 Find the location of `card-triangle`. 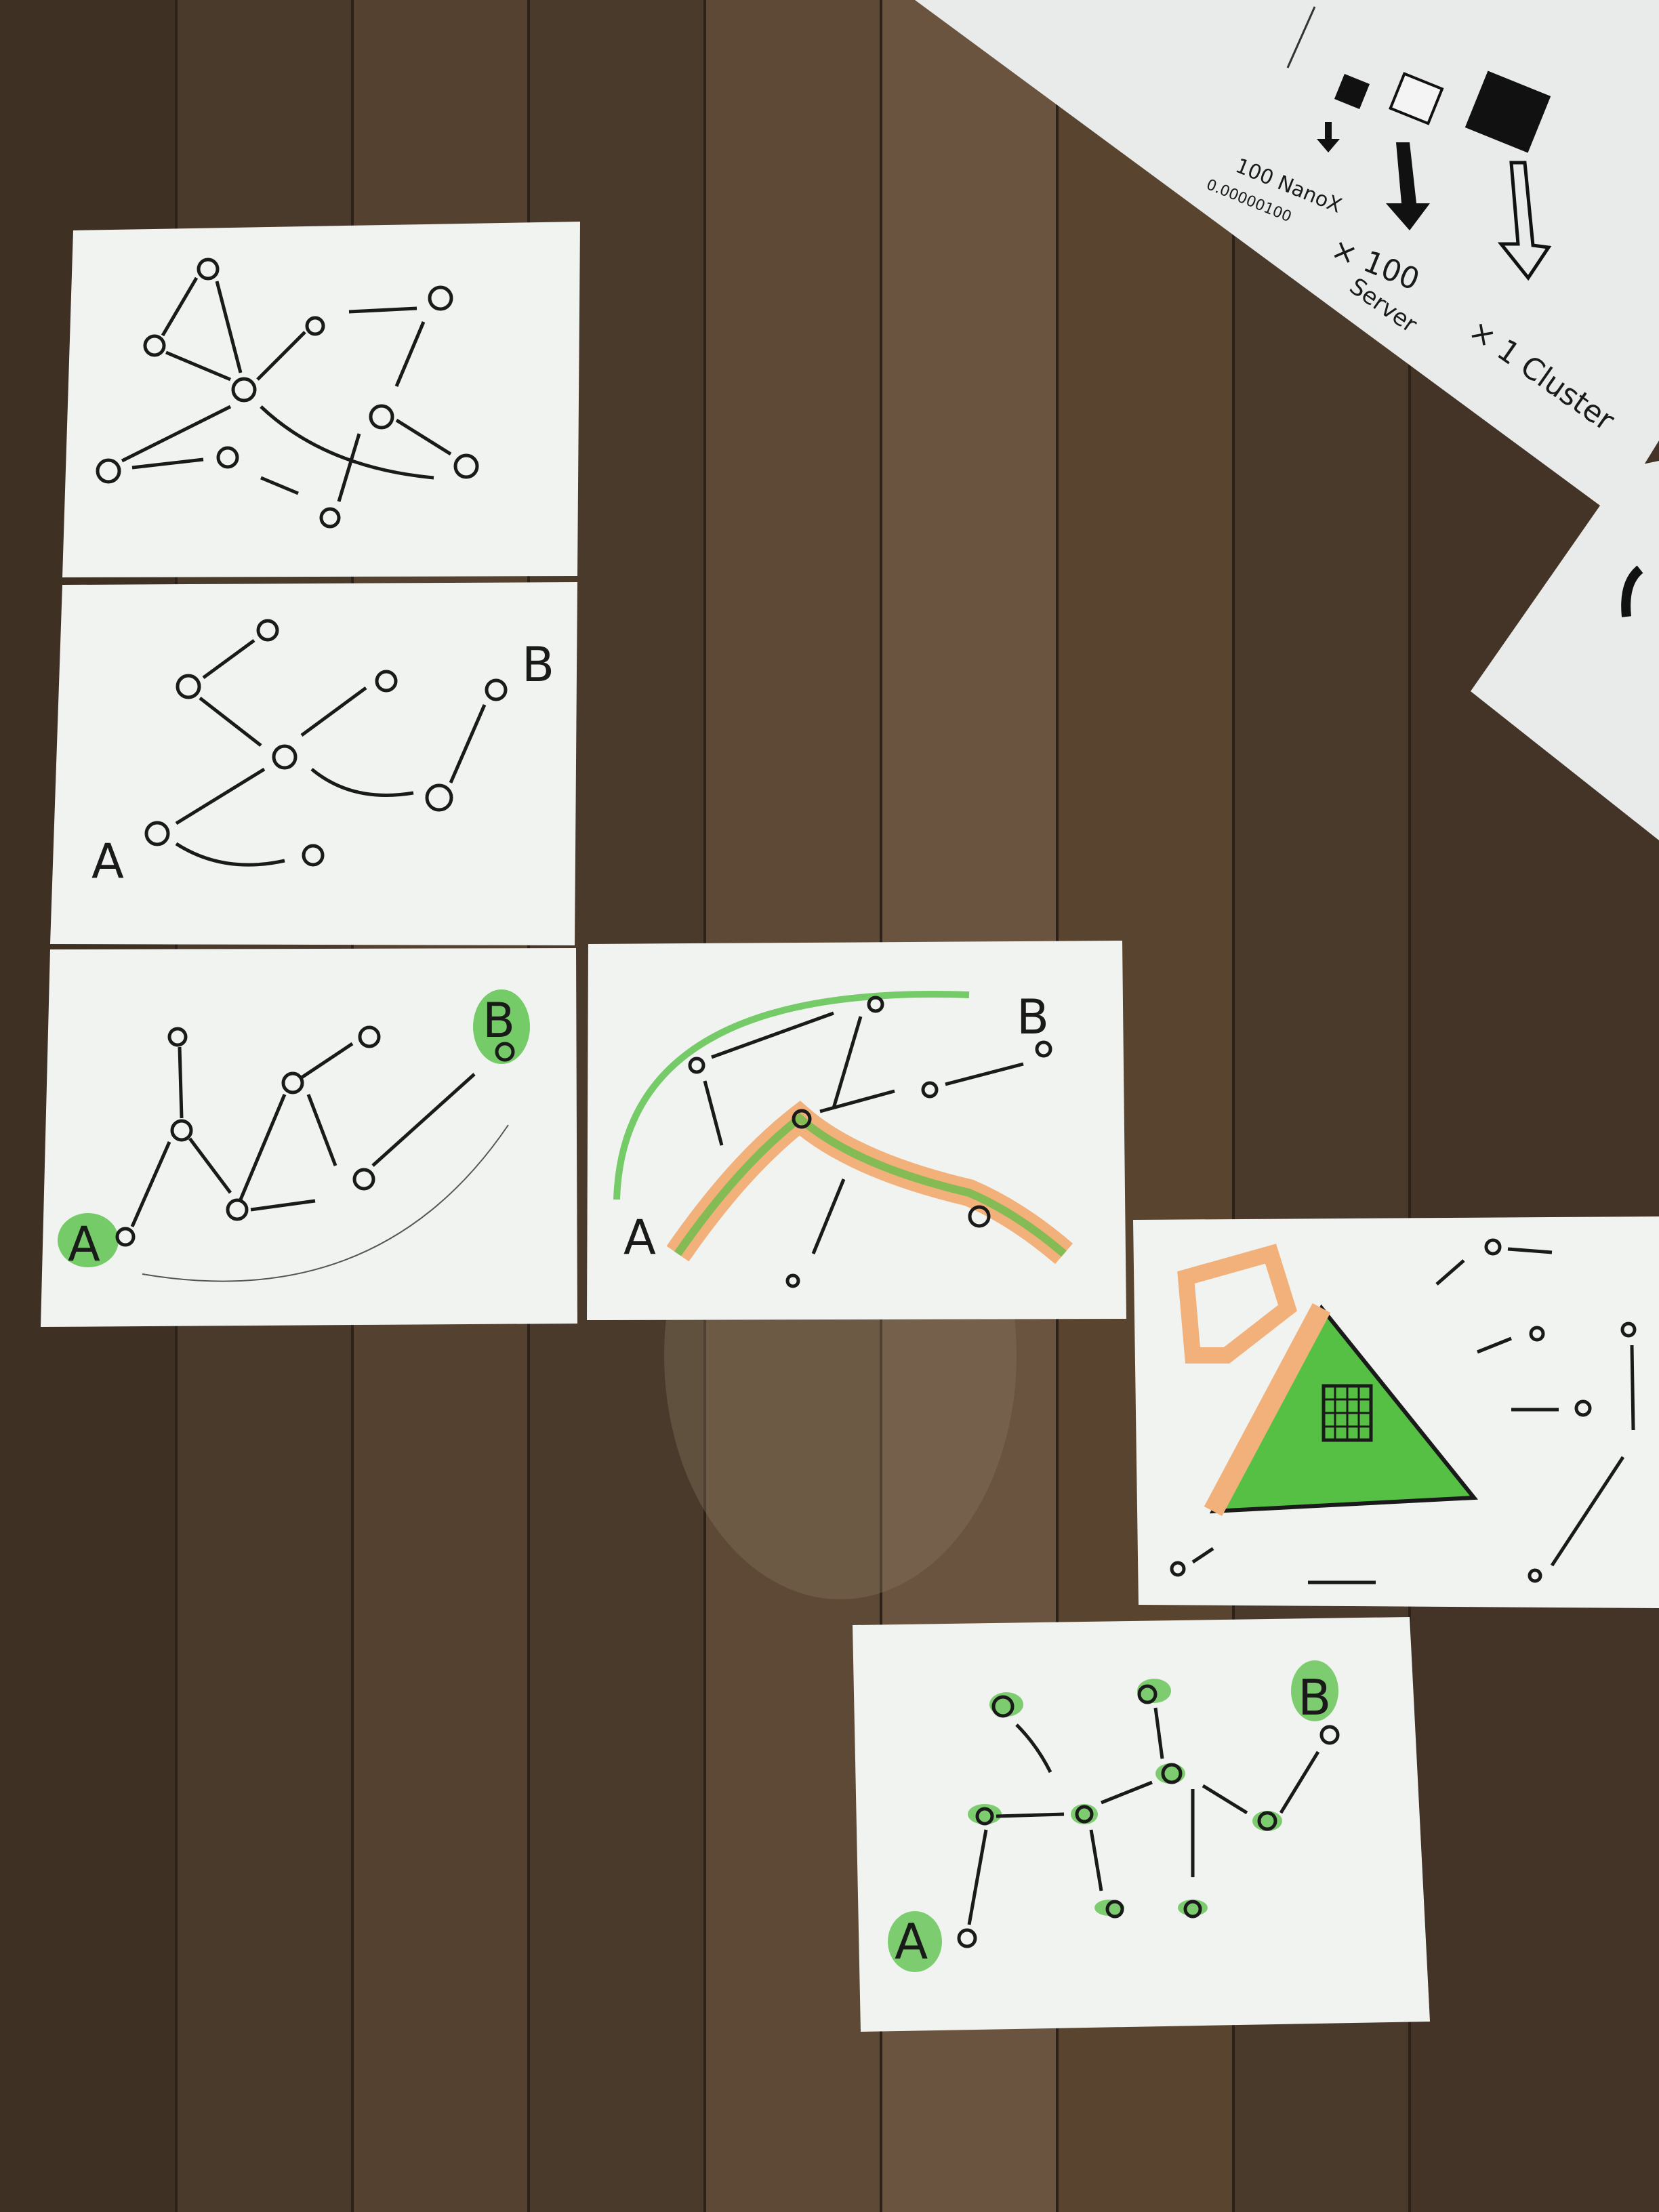

card-triangle is located at coordinates (1396, 1412).